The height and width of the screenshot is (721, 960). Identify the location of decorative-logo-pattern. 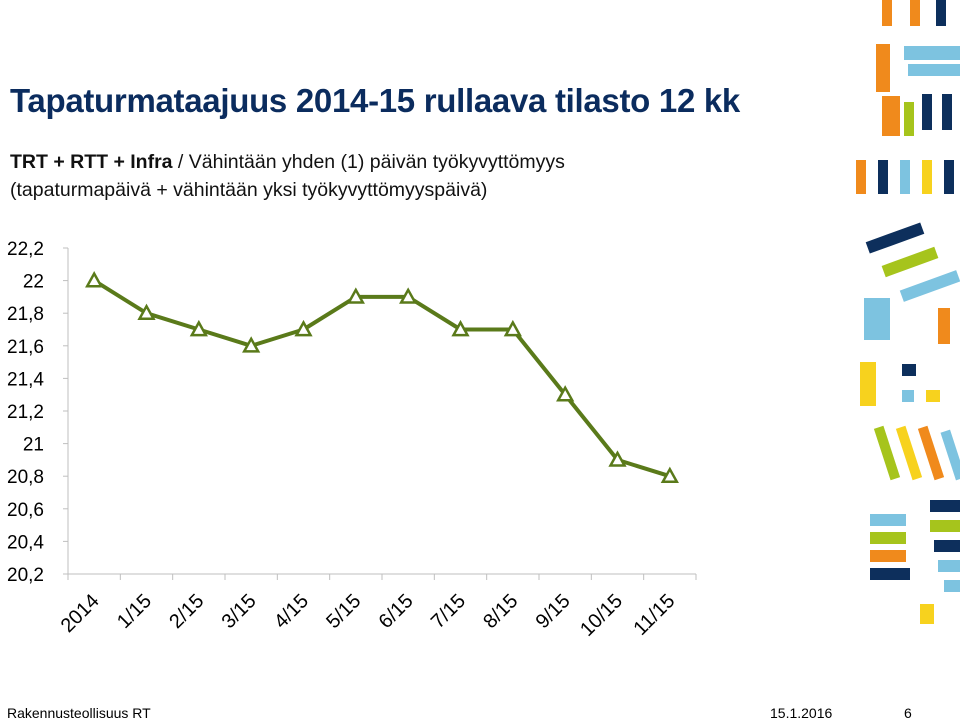
(908, 312).